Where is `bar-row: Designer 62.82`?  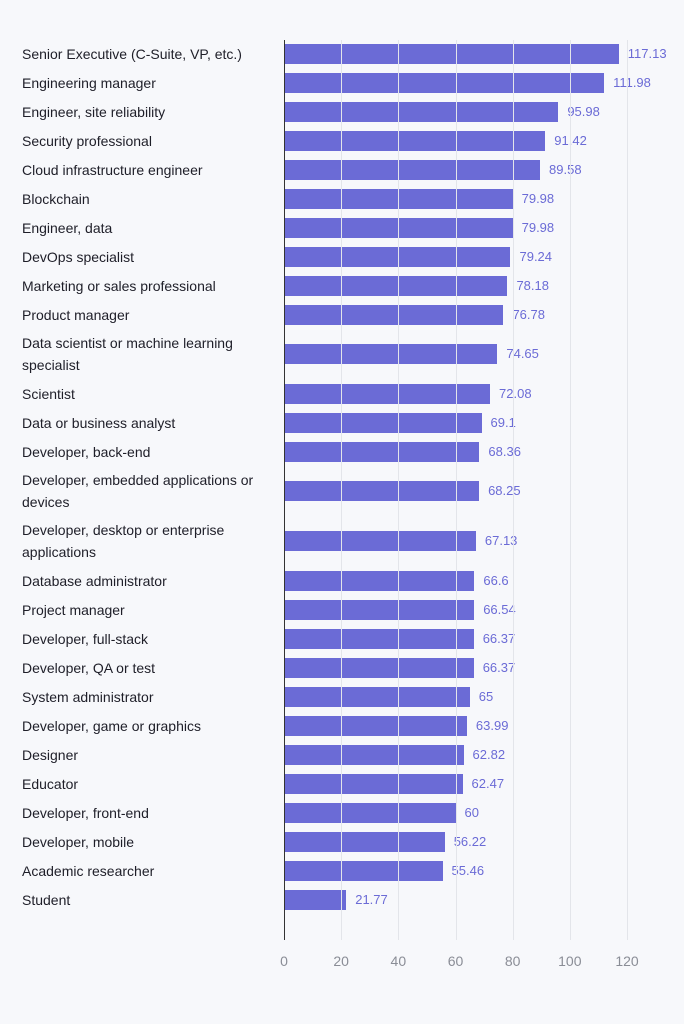 bar-row: Designer 62.82 is located at coordinates (342, 754).